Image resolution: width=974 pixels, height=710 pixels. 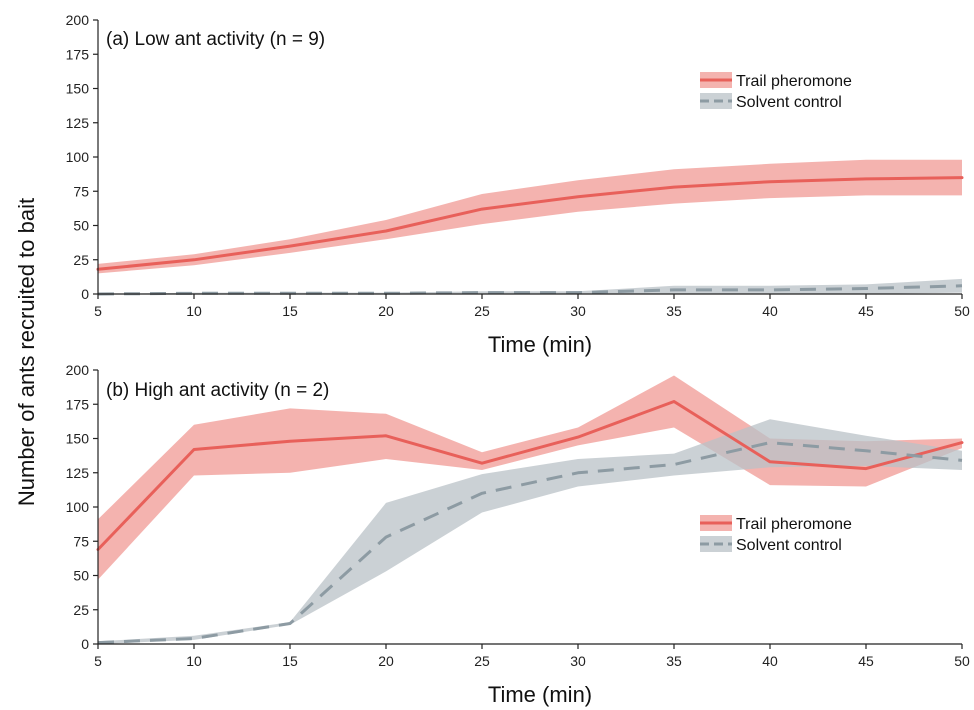 I want to click on y-tick-label-b: 50, so click(x=81, y=576).